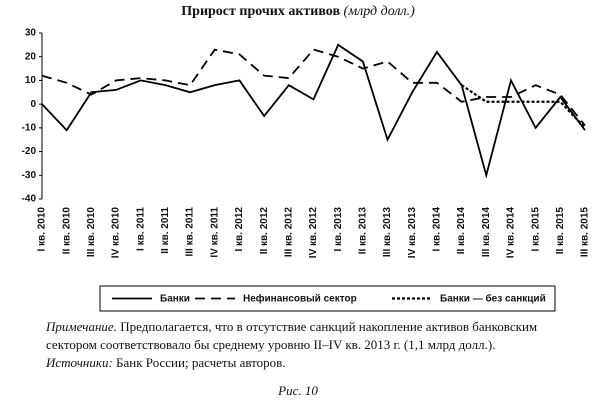  I want to click on legend-label: Банки, so click(175, 299).